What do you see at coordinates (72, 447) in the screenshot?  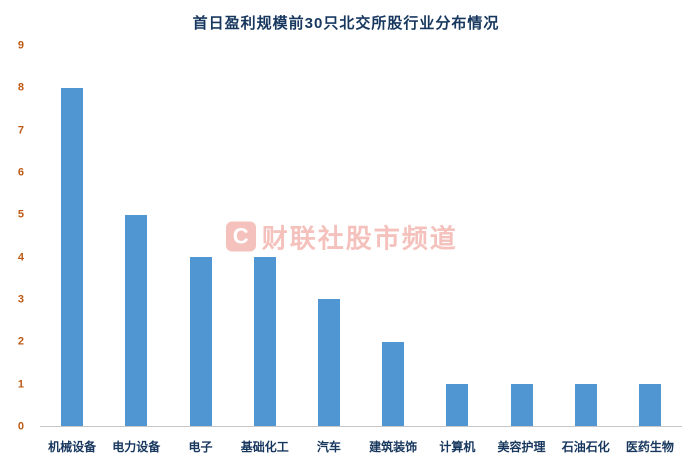 I see `x-axis-label: 机械设备` at bounding box center [72, 447].